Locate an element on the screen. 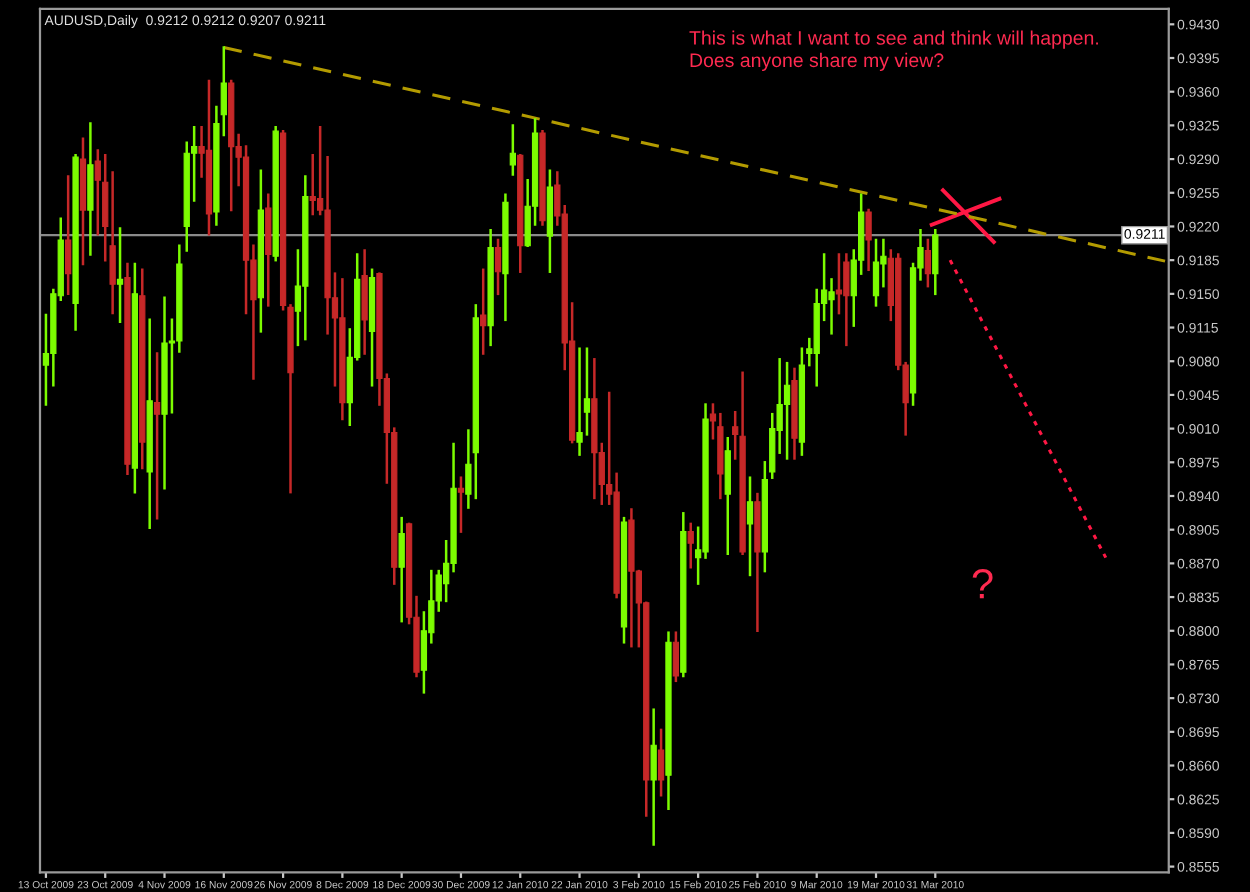 This screenshot has width=1250, height=892. annotation: This is what I want to see and think will happen. Does anyone share my view? is located at coordinates (893, 50).